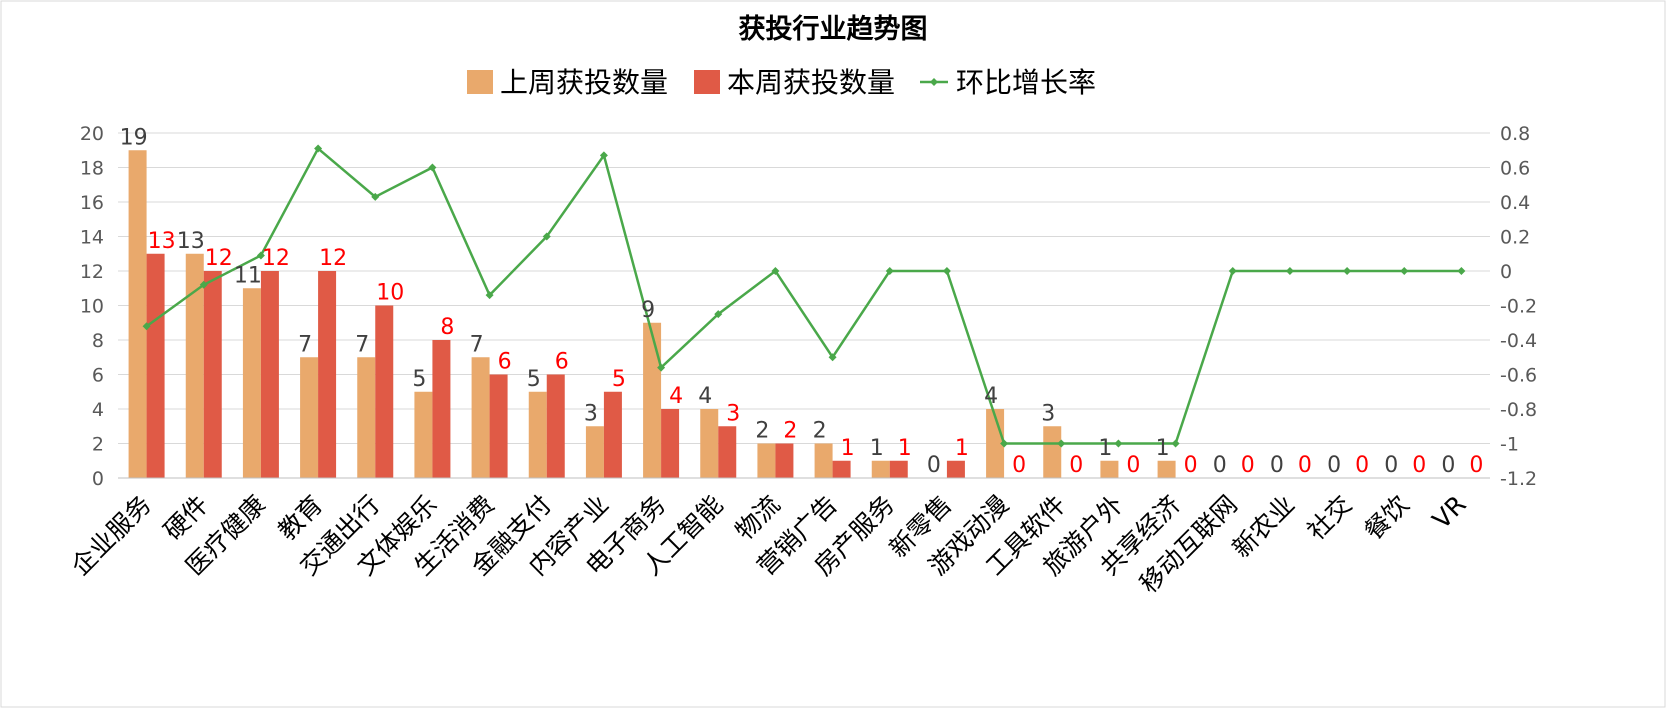  Describe the element at coordinates (92, 169) in the screenshot. I see `y-tick-label: 18` at that location.